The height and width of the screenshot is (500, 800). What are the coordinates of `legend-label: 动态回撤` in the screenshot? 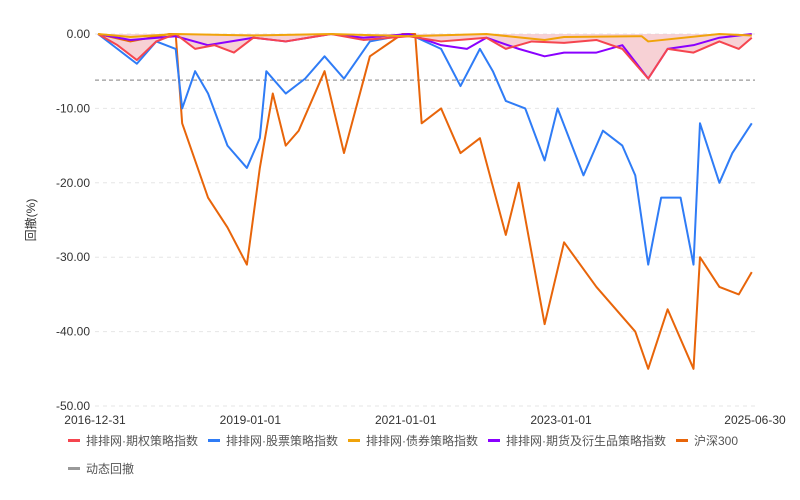 It's located at (110, 468).